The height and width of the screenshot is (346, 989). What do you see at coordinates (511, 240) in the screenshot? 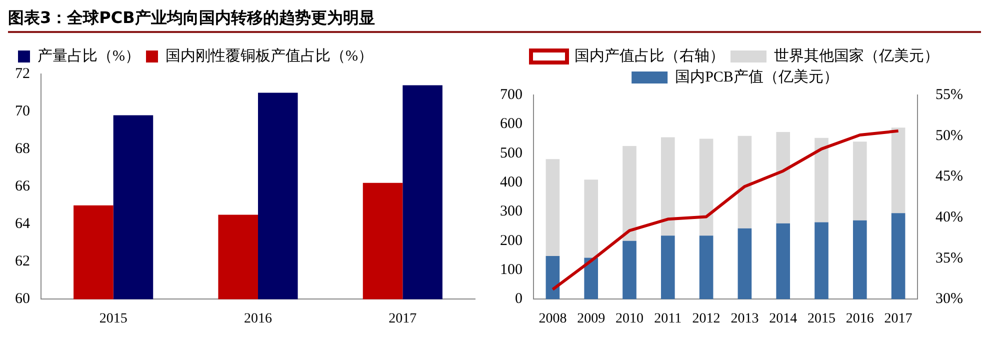
I see `y-tick-label: 200` at bounding box center [511, 240].